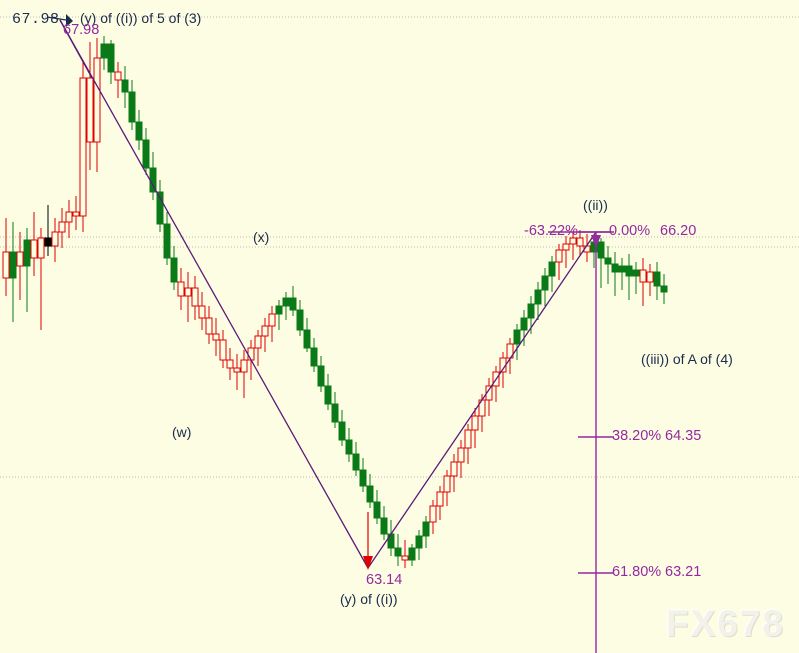 This screenshot has width=799, height=653. I want to click on pivot-pointer-arrow-icon, so click(69, 20).